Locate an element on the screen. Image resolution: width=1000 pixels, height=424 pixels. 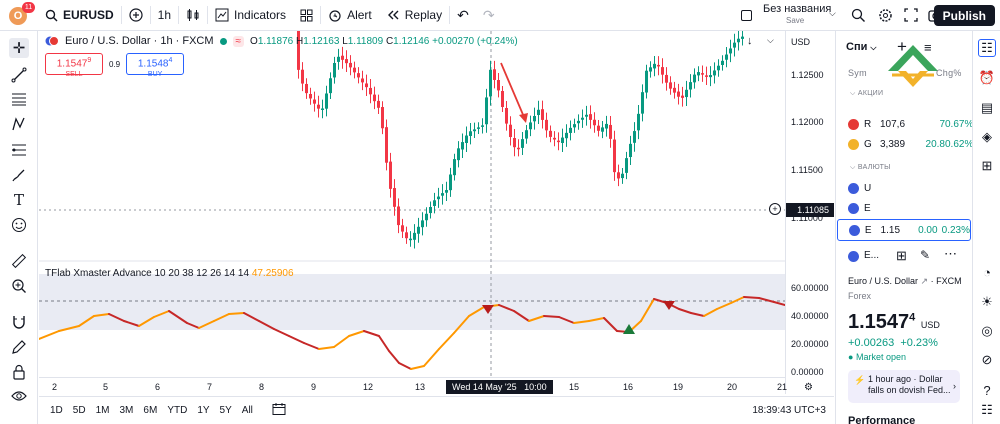
watchlist-row-selected: E 1.15 0.00 0.23% is located at coordinates (904, 230).